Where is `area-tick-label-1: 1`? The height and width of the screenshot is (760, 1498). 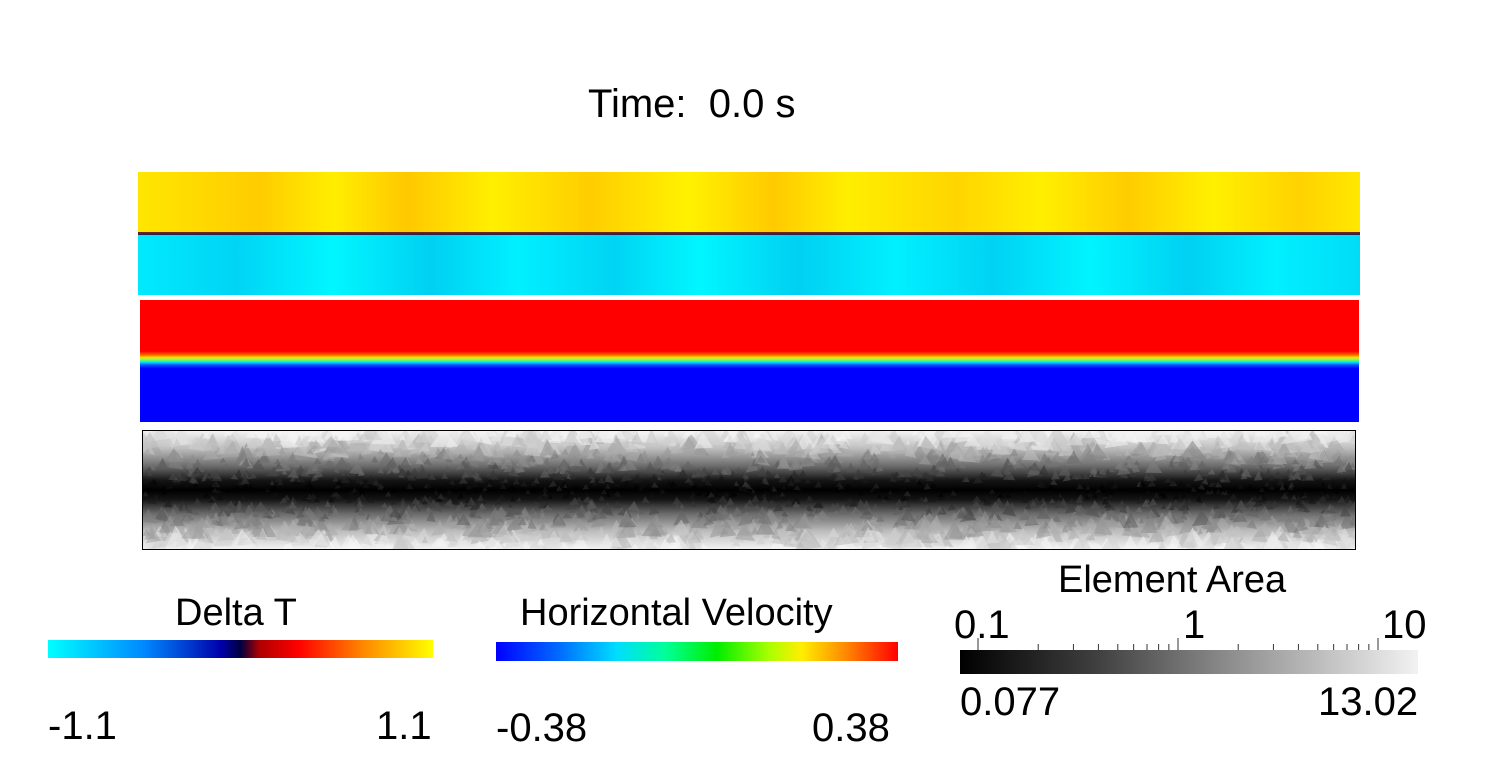
area-tick-label-1: 1 is located at coordinates (1194, 625).